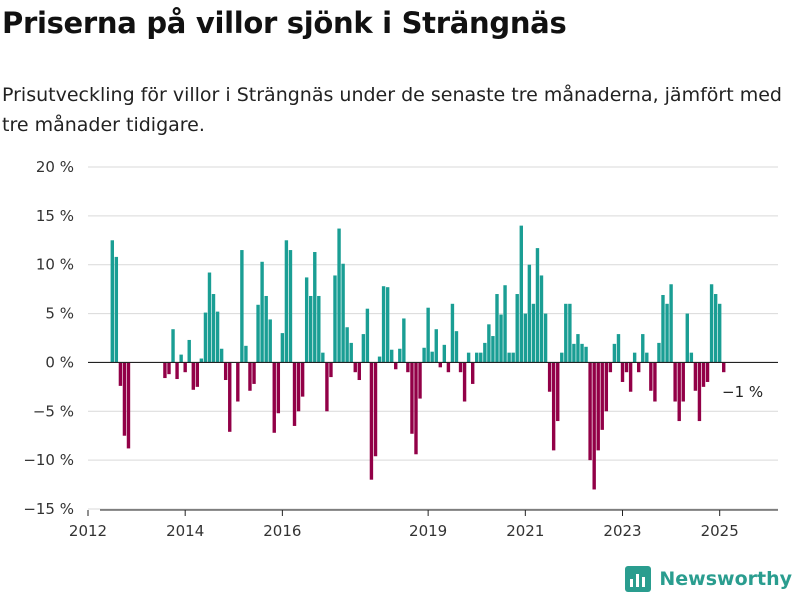 The height and width of the screenshot is (600, 800). I want to click on x-tick-label: 2014, so click(185, 531).